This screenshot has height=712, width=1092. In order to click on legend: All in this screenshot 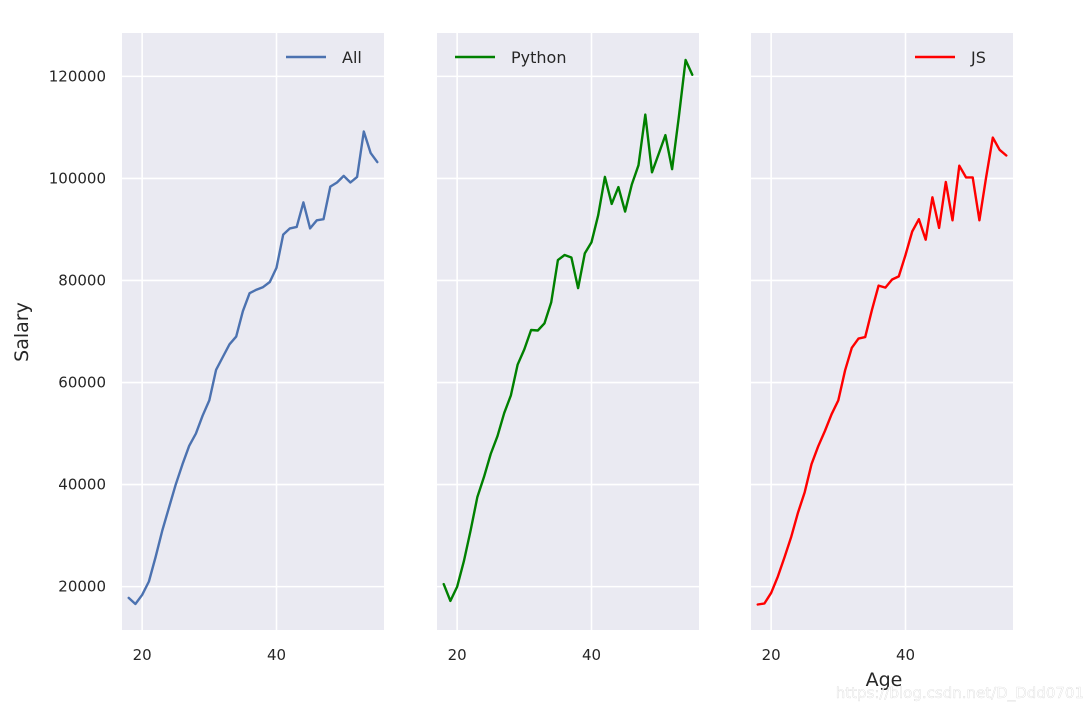, I will do `click(324, 57)`.